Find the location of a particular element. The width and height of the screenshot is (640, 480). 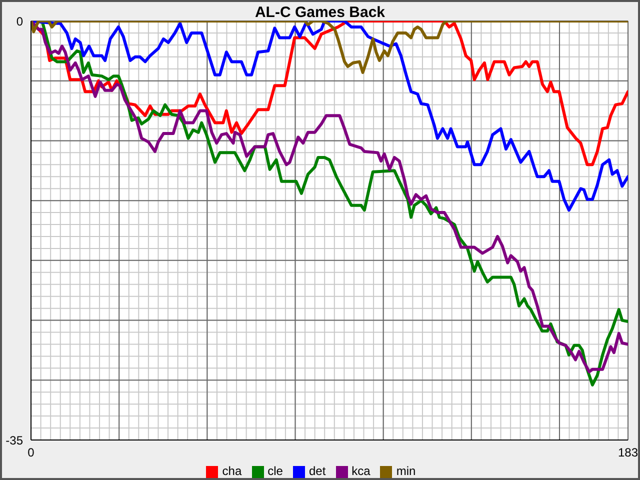

chart-title: AL-C Games Back is located at coordinates (320, 12).